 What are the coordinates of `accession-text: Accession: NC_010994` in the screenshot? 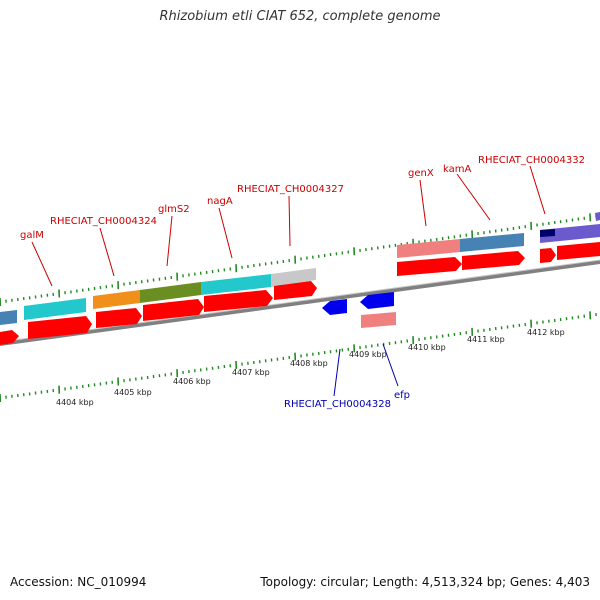 It's located at (78, 582).